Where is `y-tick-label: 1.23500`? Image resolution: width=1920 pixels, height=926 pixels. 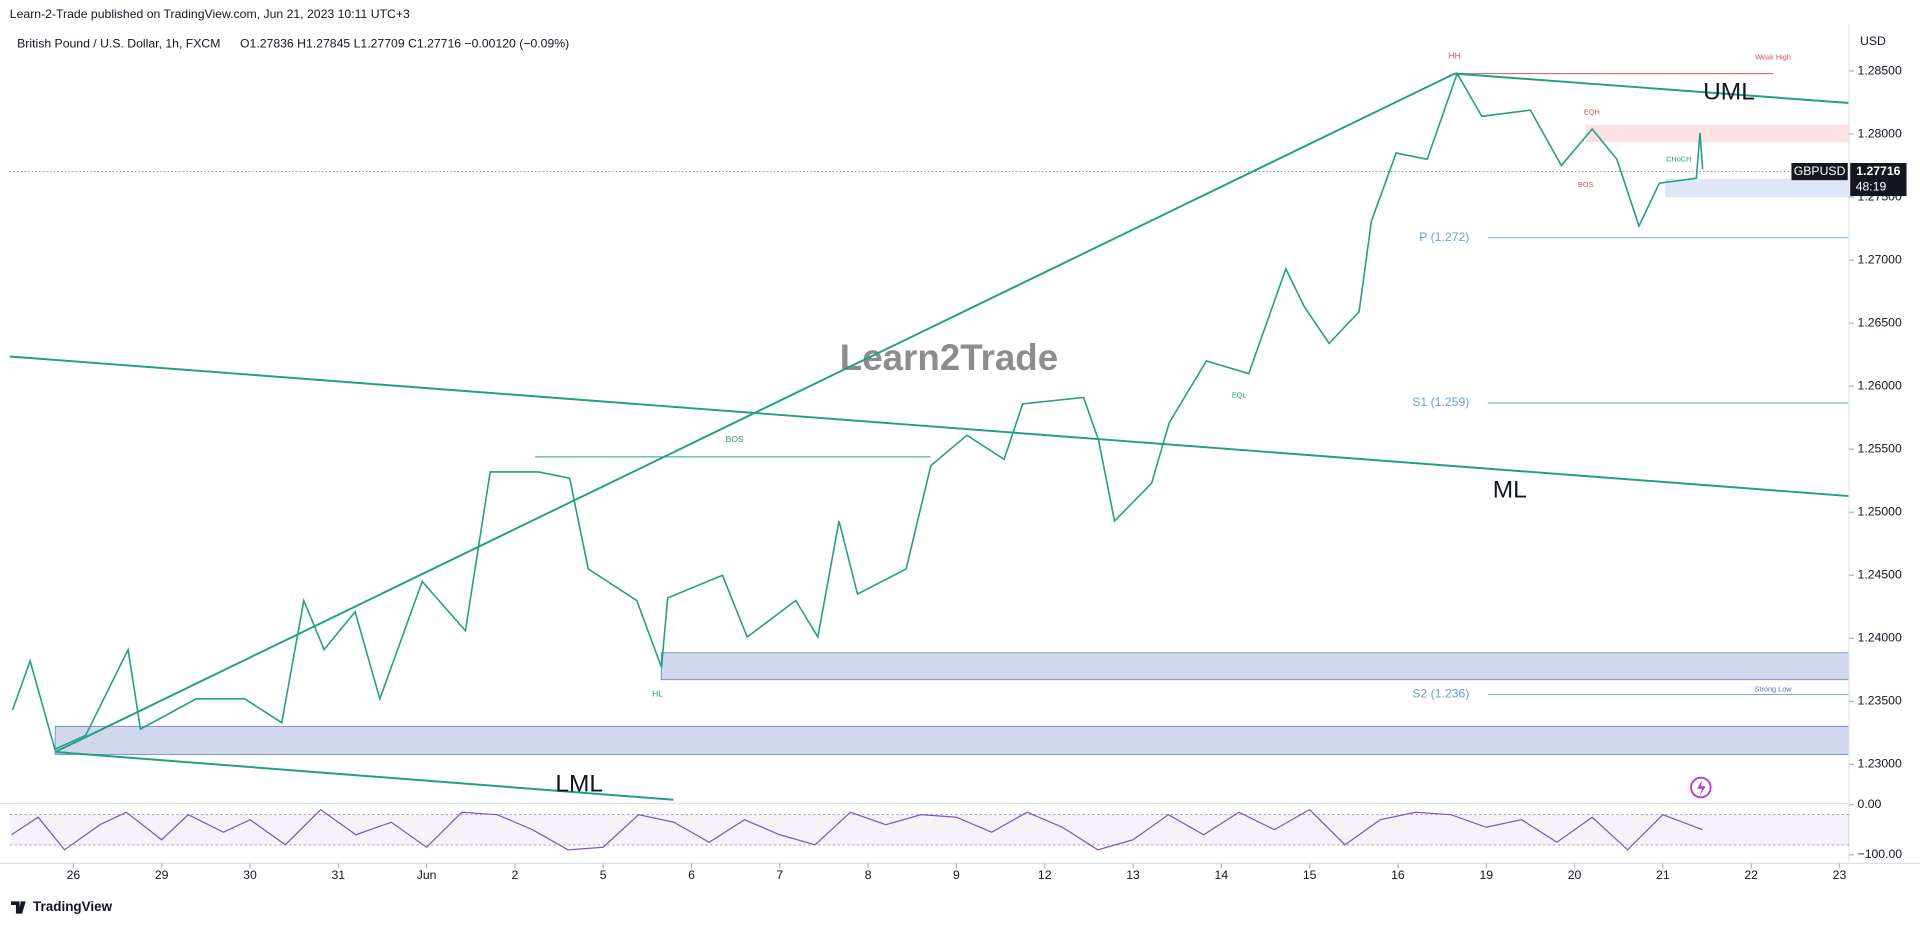 y-tick-label: 1.23500 is located at coordinates (1880, 701).